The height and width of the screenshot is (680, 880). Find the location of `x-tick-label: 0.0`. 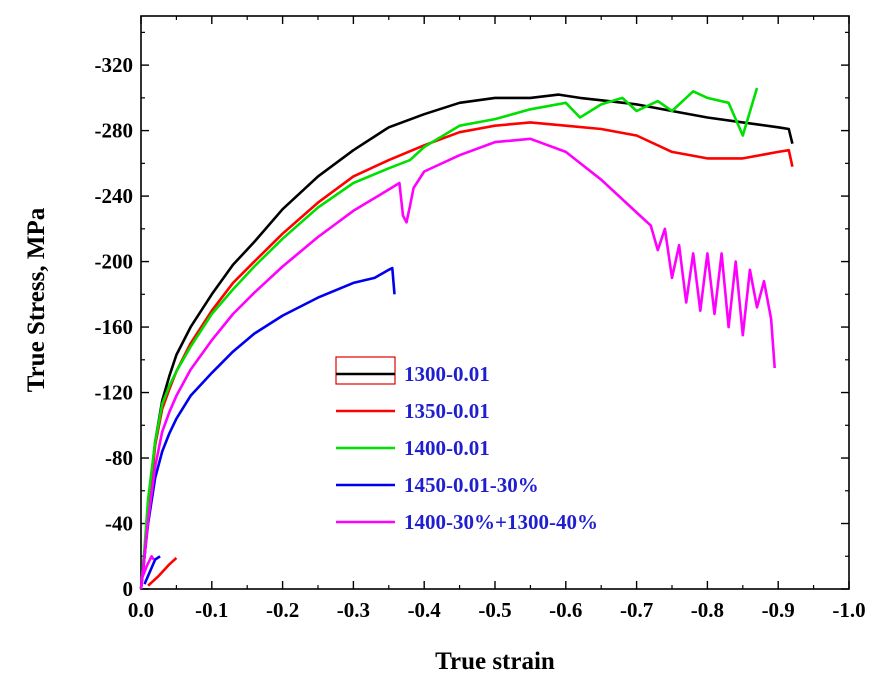

x-tick-label: 0.0 is located at coordinates (141, 610).